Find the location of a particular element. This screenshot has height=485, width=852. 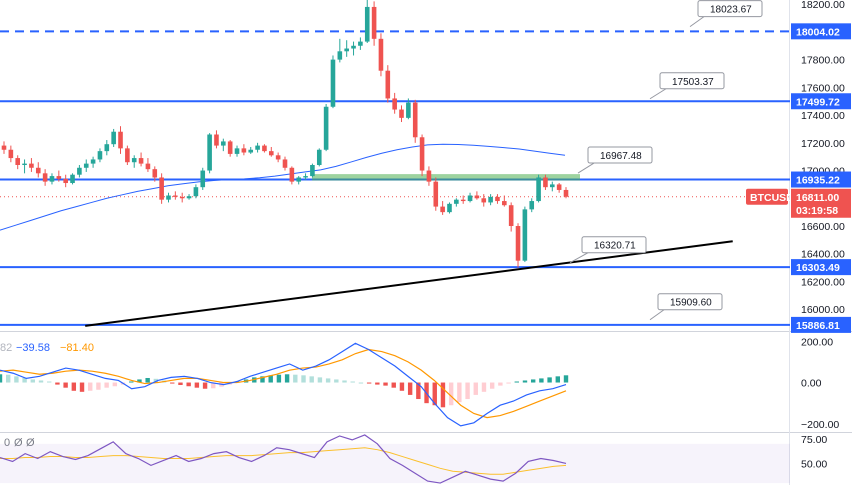

macd-signal-line is located at coordinates (283, 383).